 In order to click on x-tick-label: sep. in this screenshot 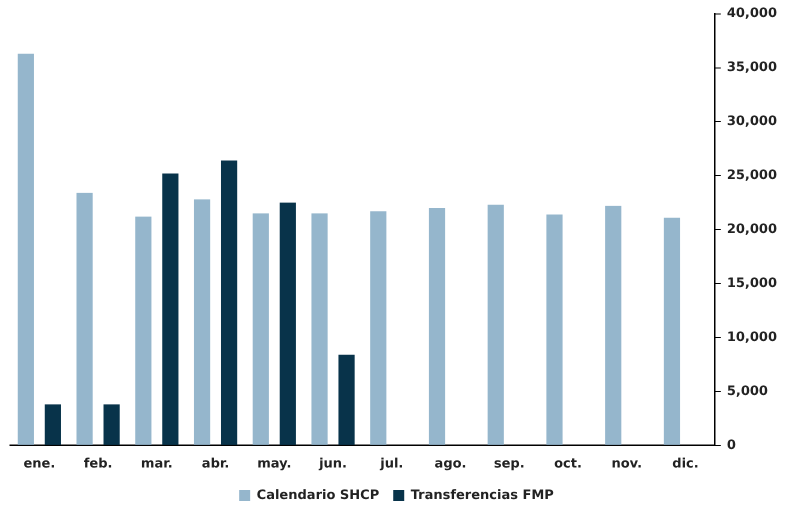, I will do `click(509, 464)`.